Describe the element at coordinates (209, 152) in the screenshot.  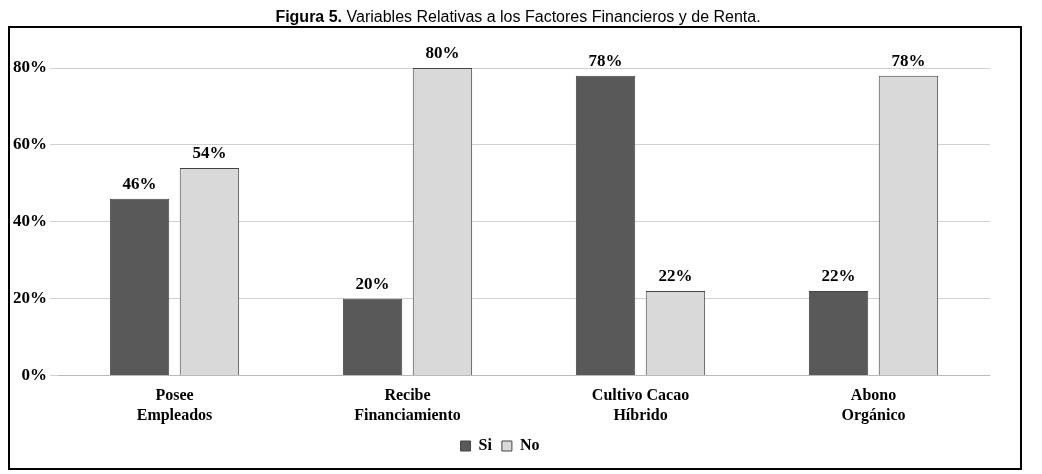
I see `data-label: 54%` at that location.